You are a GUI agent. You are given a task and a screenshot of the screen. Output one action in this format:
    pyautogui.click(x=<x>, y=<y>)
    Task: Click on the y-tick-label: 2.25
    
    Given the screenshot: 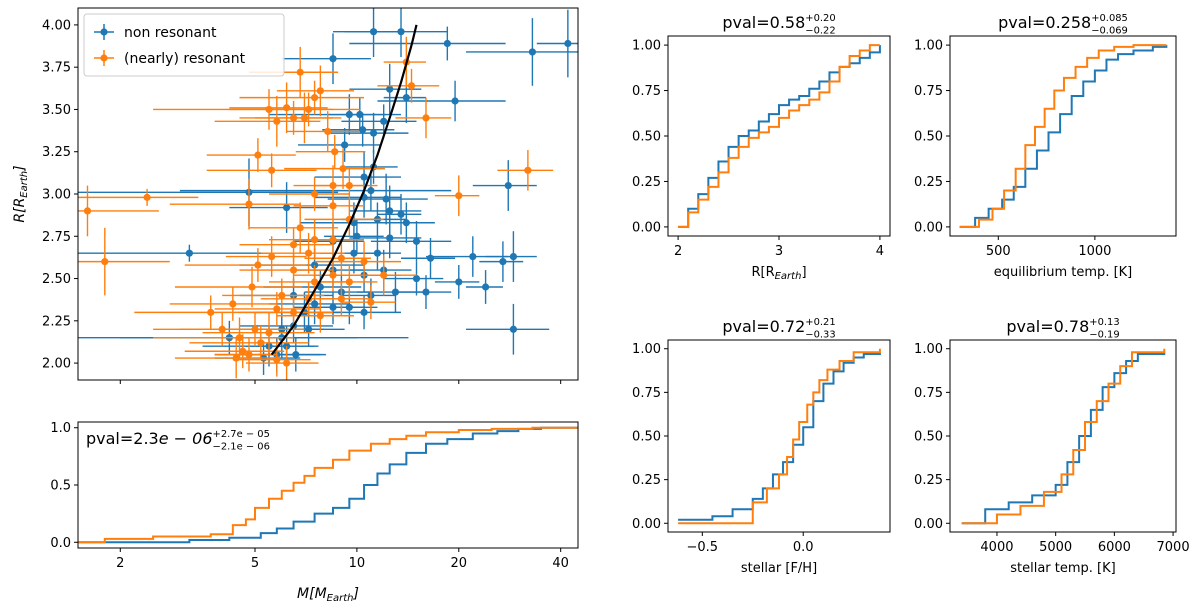 What is the action you would take?
    pyautogui.click(x=56, y=321)
    